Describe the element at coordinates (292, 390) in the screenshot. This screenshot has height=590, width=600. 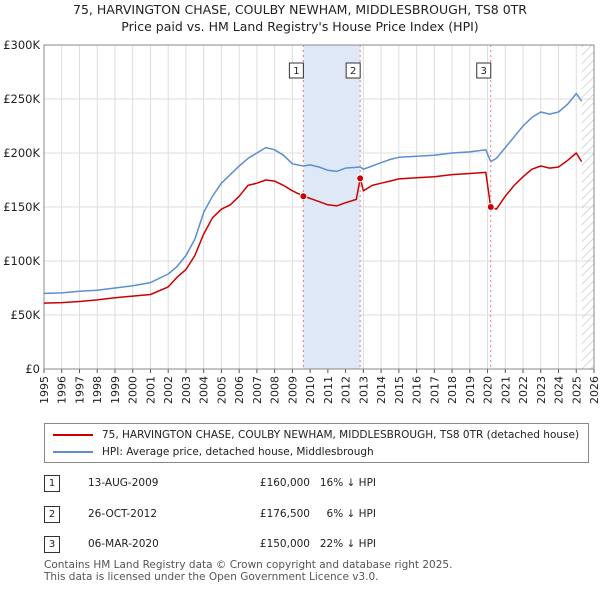
I see `x-tick-label: 2009` at that location.